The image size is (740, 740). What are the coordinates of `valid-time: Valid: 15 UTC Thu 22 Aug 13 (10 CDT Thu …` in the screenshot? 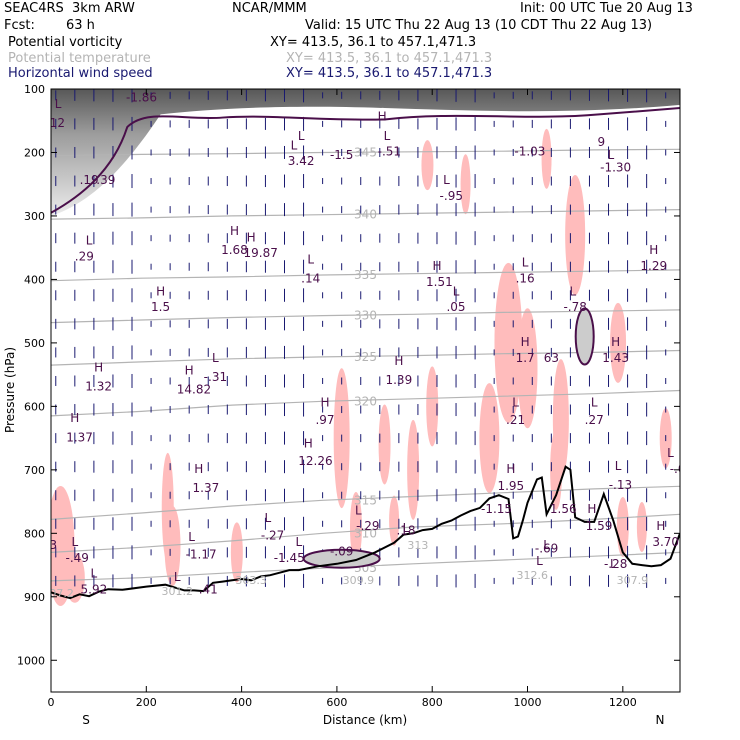 It's located at (479, 25).